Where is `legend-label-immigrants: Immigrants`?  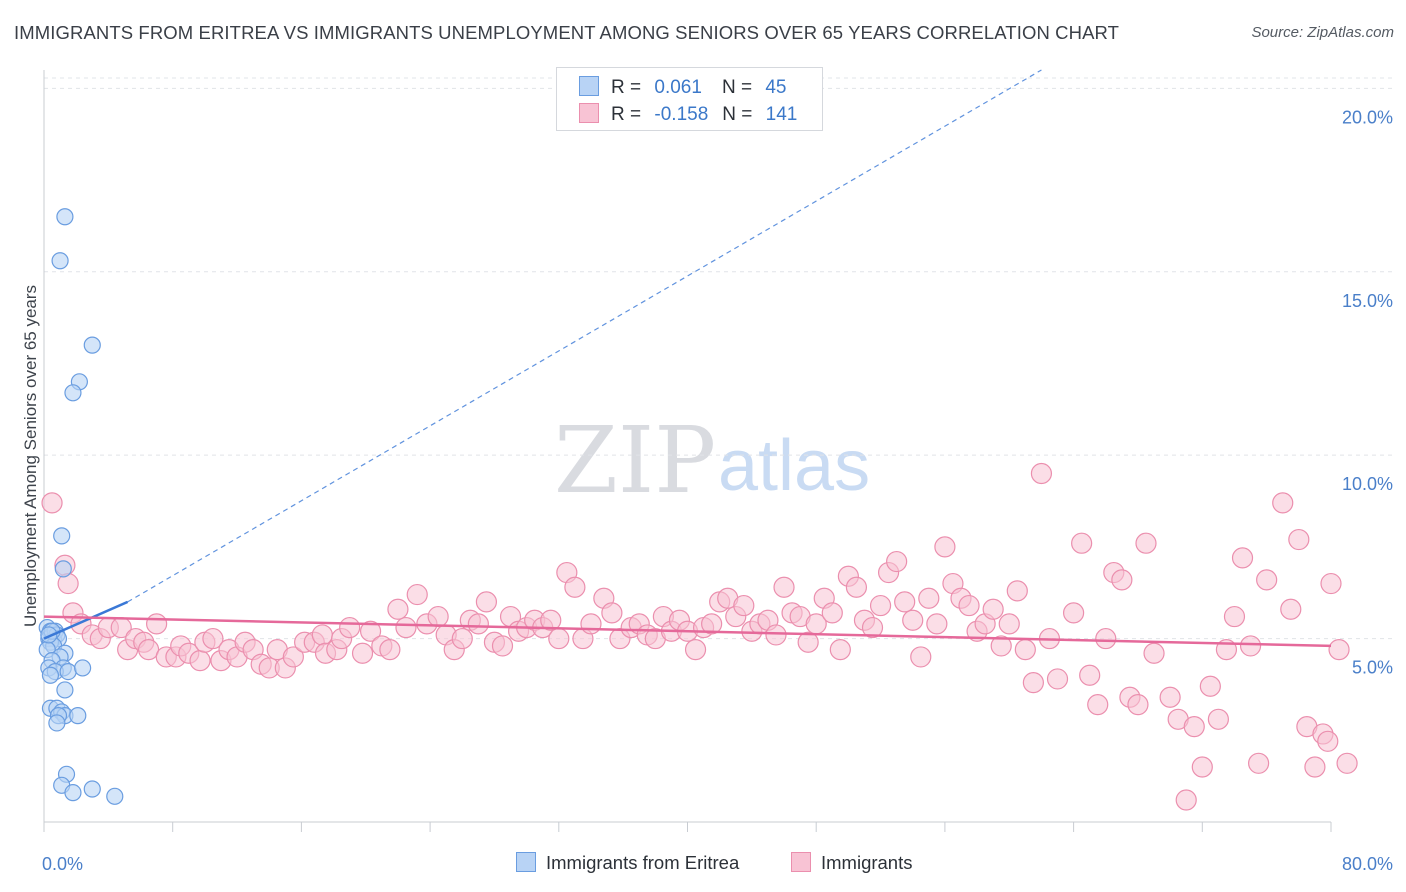 legend-label-immigrants: Immigrants is located at coordinates (867, 862).